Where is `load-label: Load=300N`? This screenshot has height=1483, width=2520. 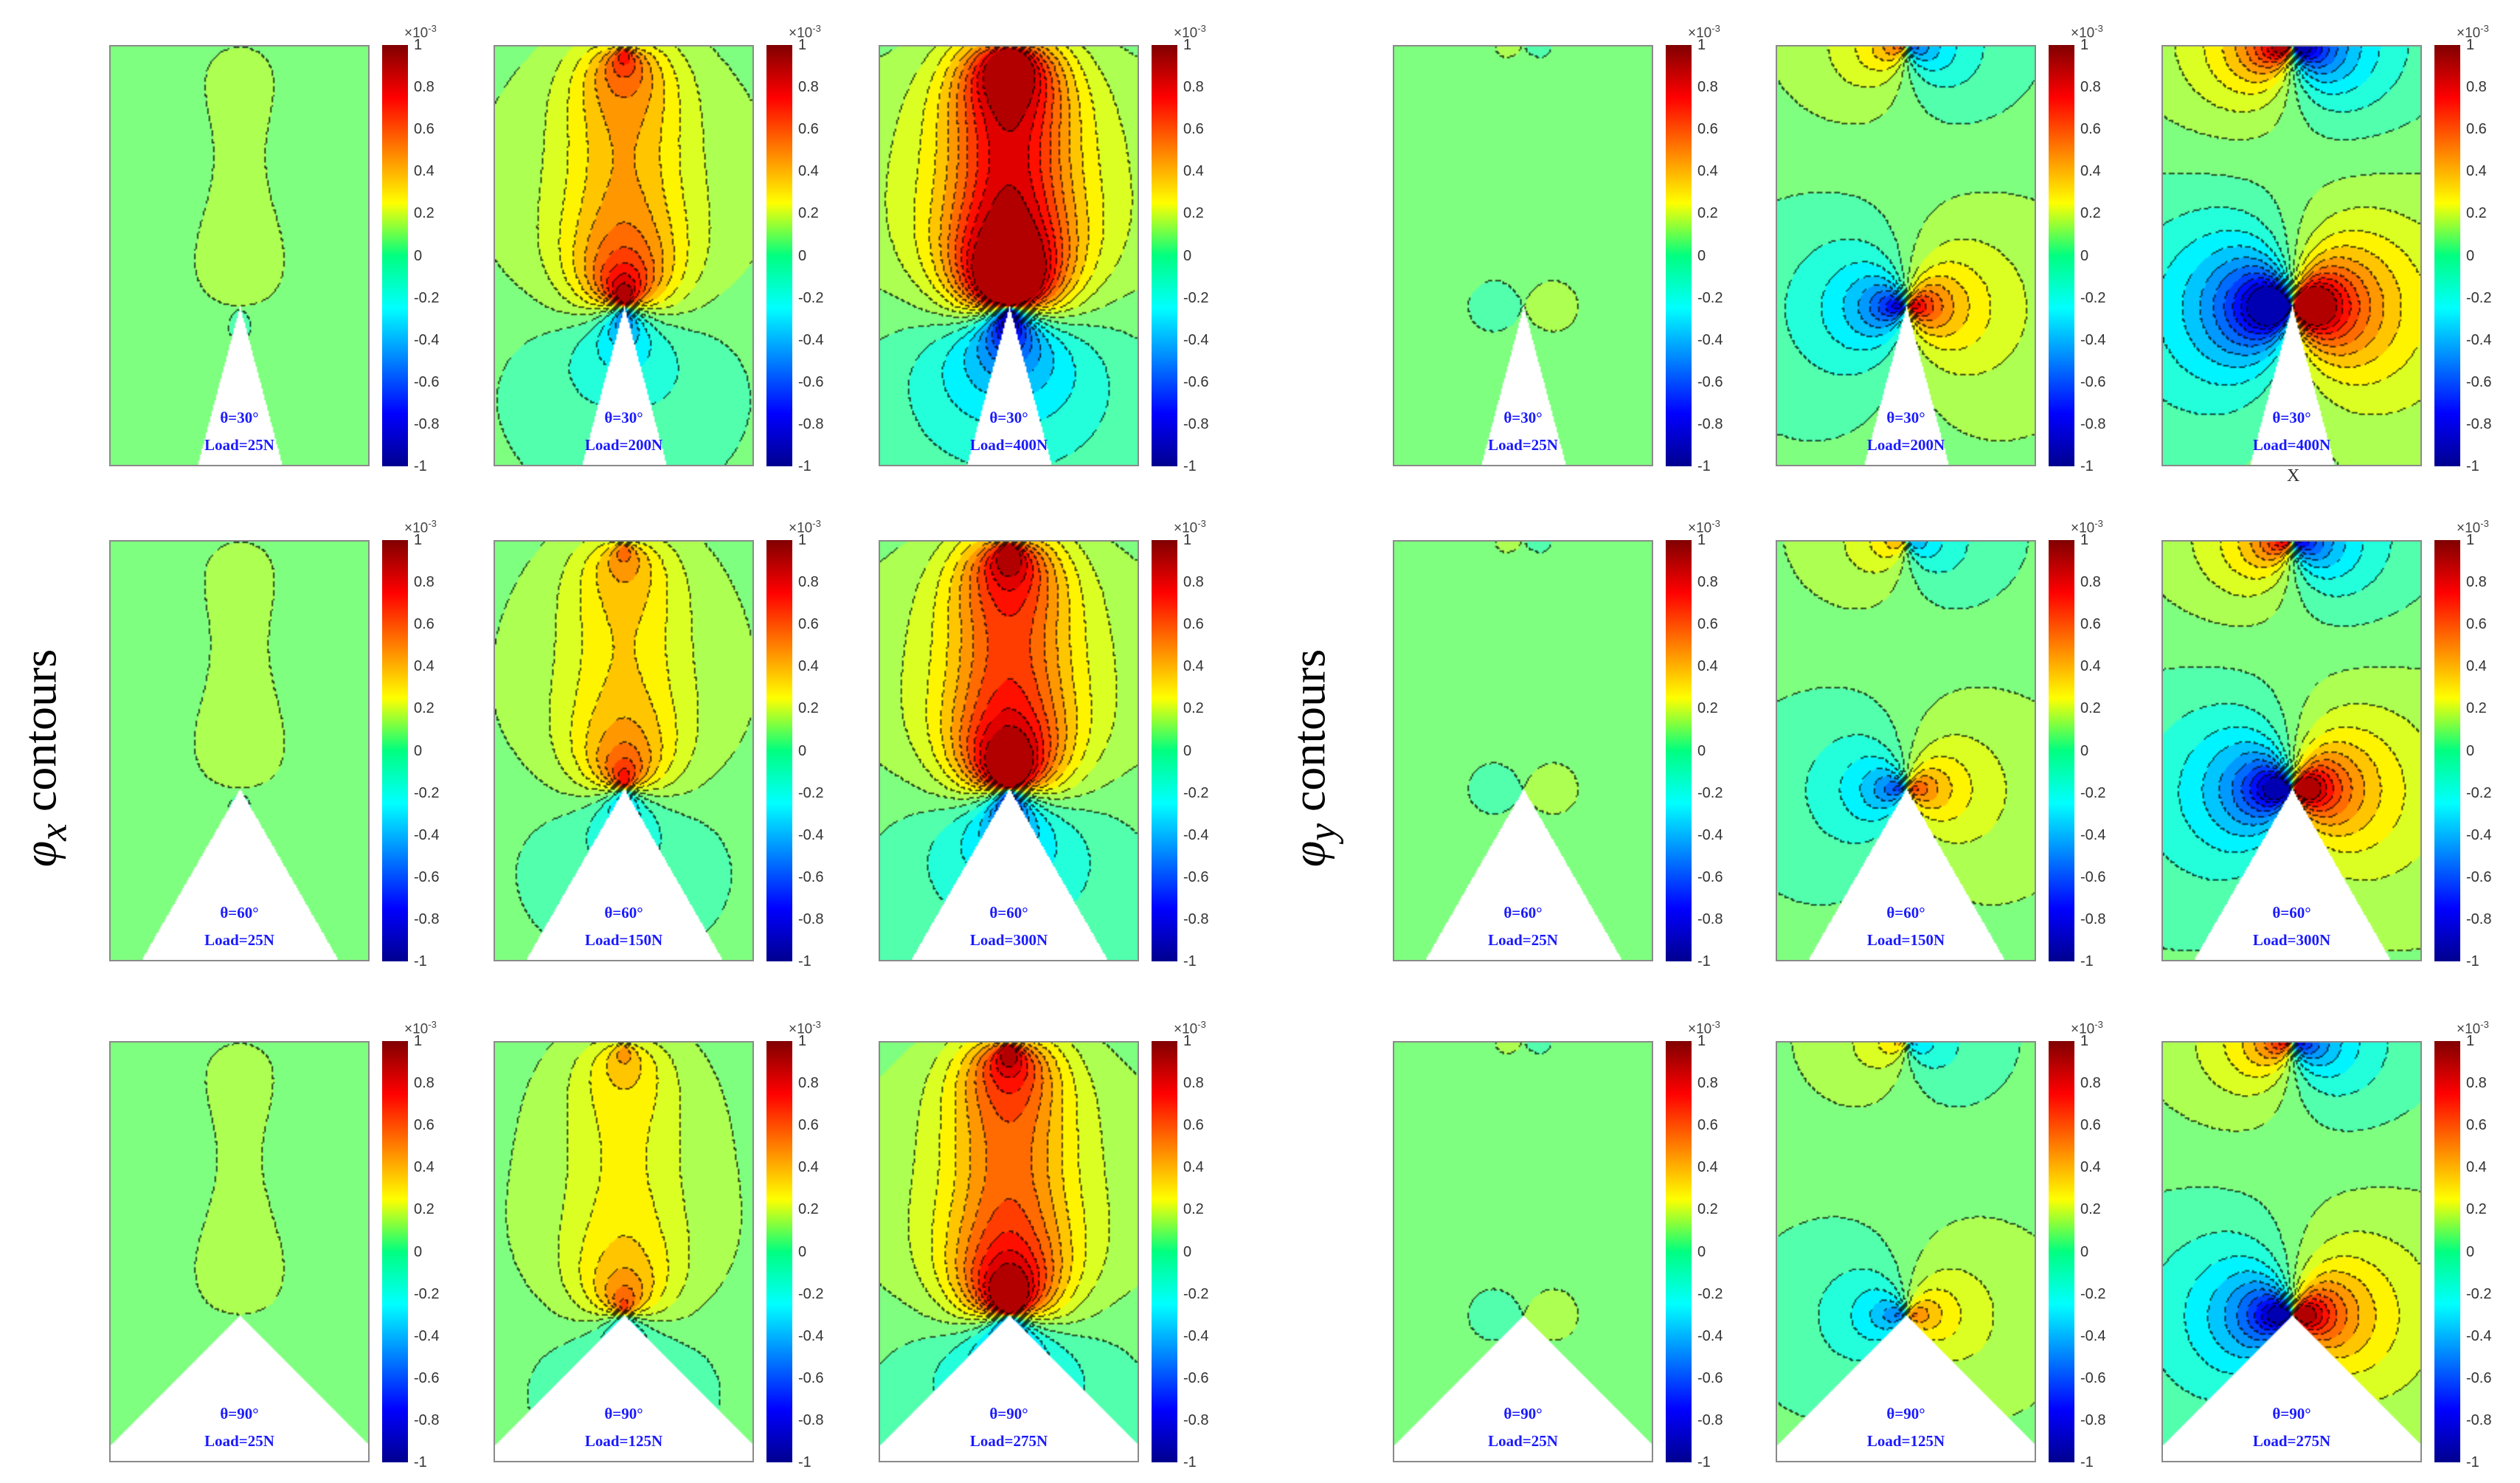 load-label: Load=300N is located at coordinates (2292, 940).